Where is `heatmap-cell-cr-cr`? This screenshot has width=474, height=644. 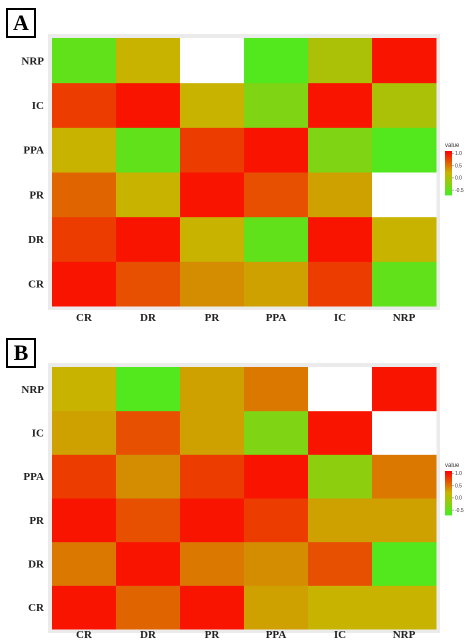
heatmap-cell-cr-cr is located at coordinates (84, 607).